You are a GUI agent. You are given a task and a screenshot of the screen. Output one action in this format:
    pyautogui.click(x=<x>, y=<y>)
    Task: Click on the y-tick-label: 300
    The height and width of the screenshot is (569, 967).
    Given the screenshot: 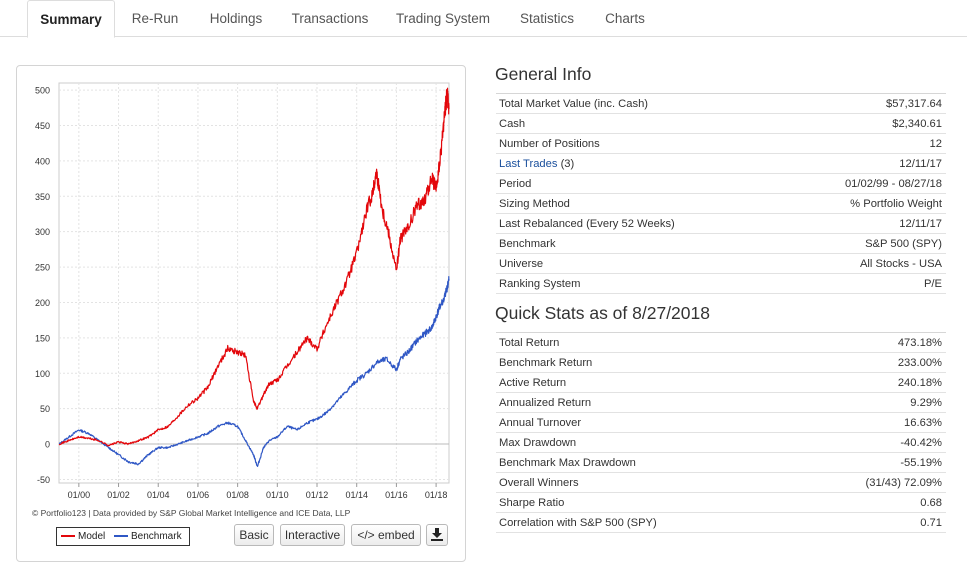 What is the action you would take?
    pyautogui.click(x=42, y=232)
    